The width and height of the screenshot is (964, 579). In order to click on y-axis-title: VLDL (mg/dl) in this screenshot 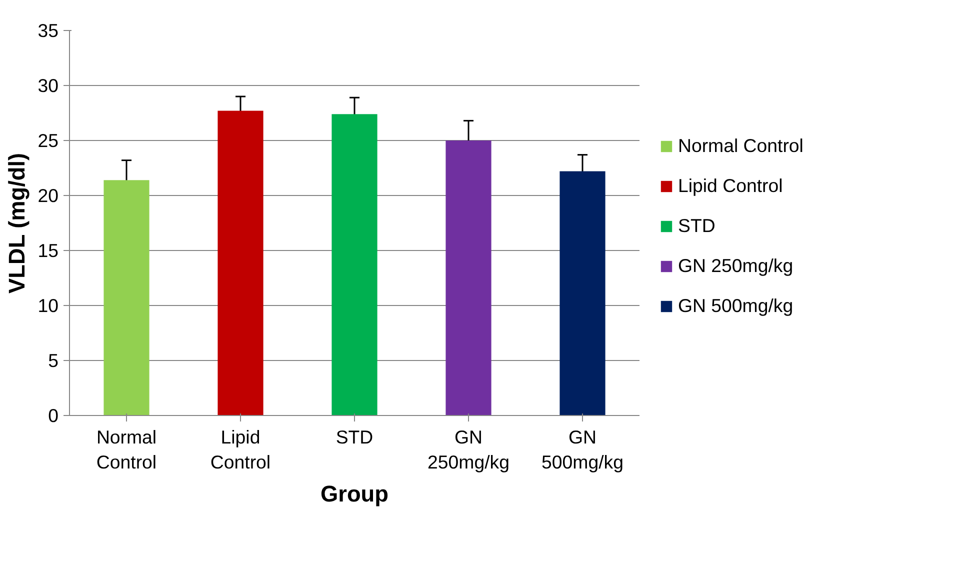, I will do `click(17, 223)`.